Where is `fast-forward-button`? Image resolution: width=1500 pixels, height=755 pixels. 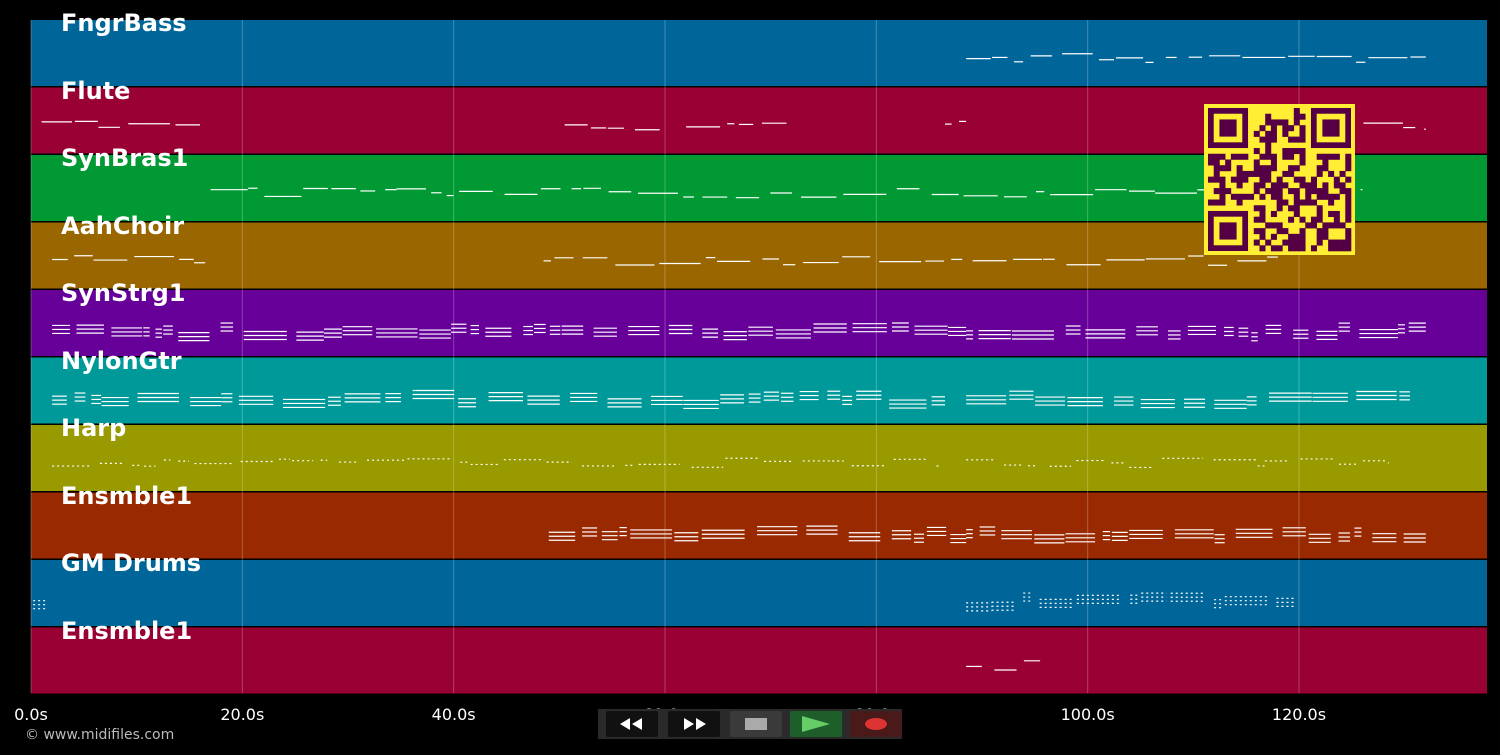
fast-forward-button is located at coordinates (694, 724).